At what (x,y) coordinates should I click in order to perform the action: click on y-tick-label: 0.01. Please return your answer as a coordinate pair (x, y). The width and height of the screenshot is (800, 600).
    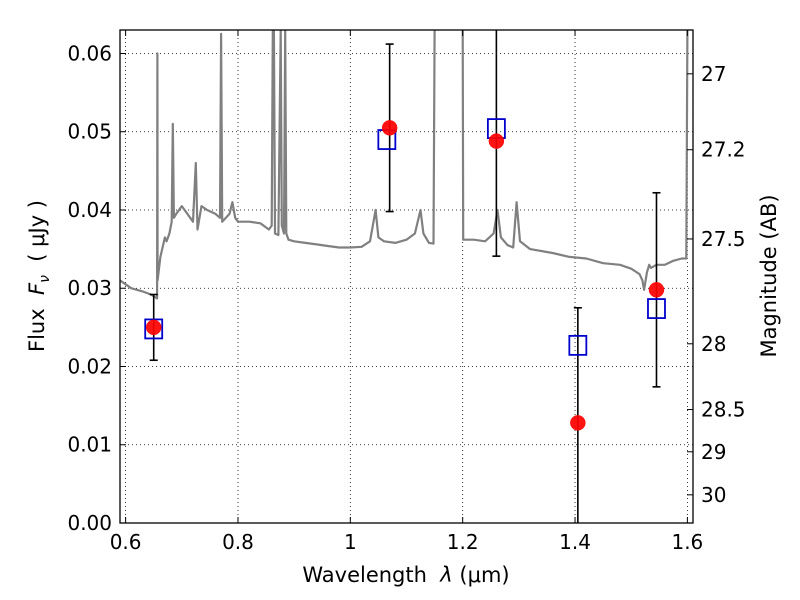
    Looking at the image, I should click on (89, 445).